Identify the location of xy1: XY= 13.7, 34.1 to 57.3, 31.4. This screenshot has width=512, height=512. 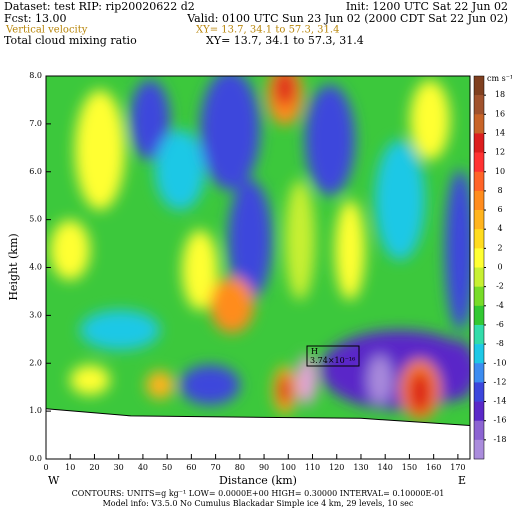
(267, 30).